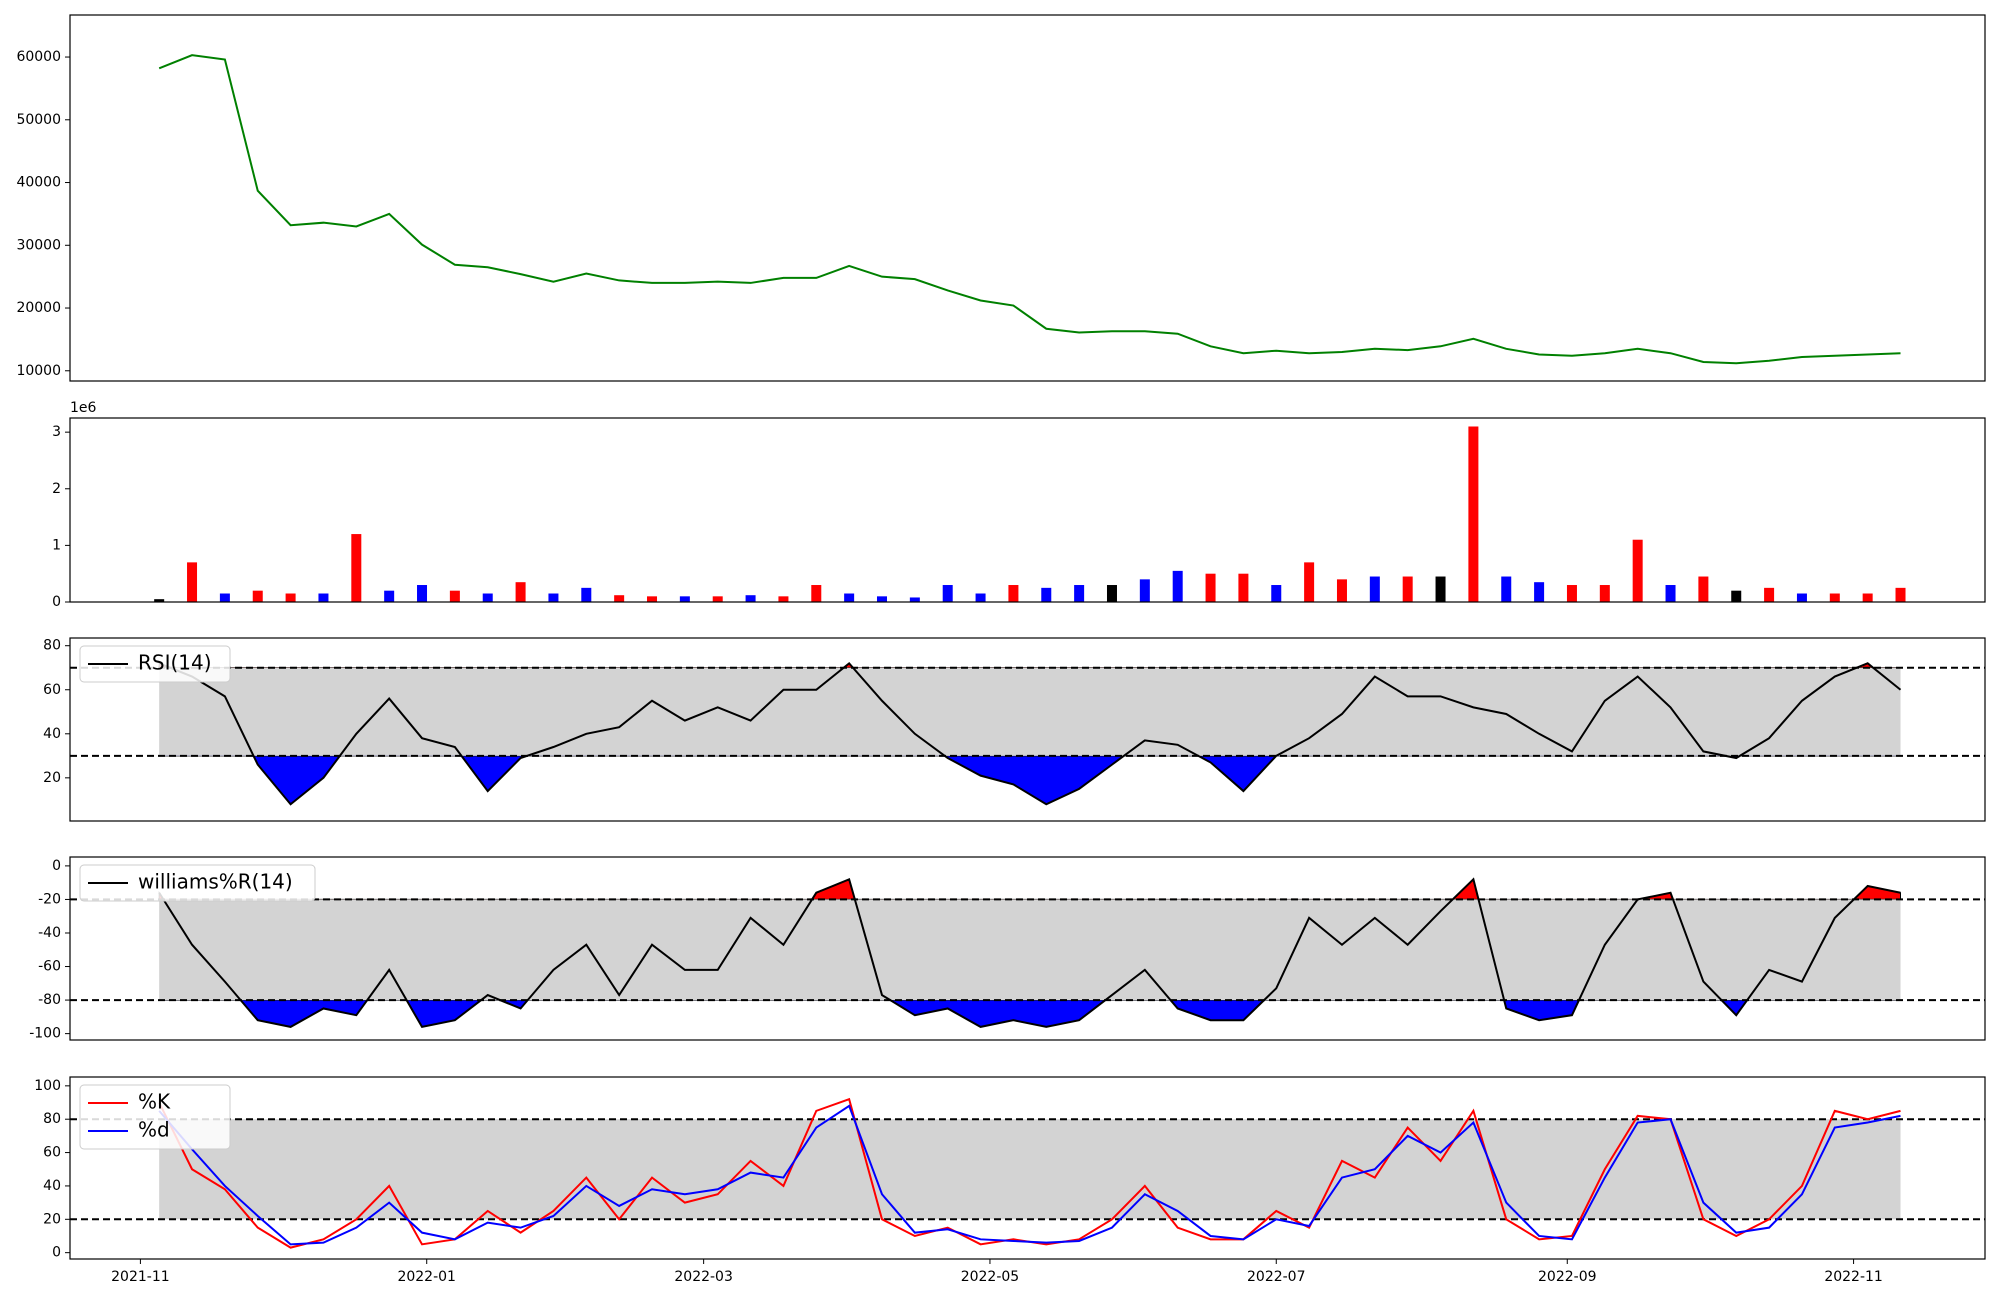 This screenshot has width=2000, height=1300. I want to click on y-tick-label: 60, so click(52, 1153).